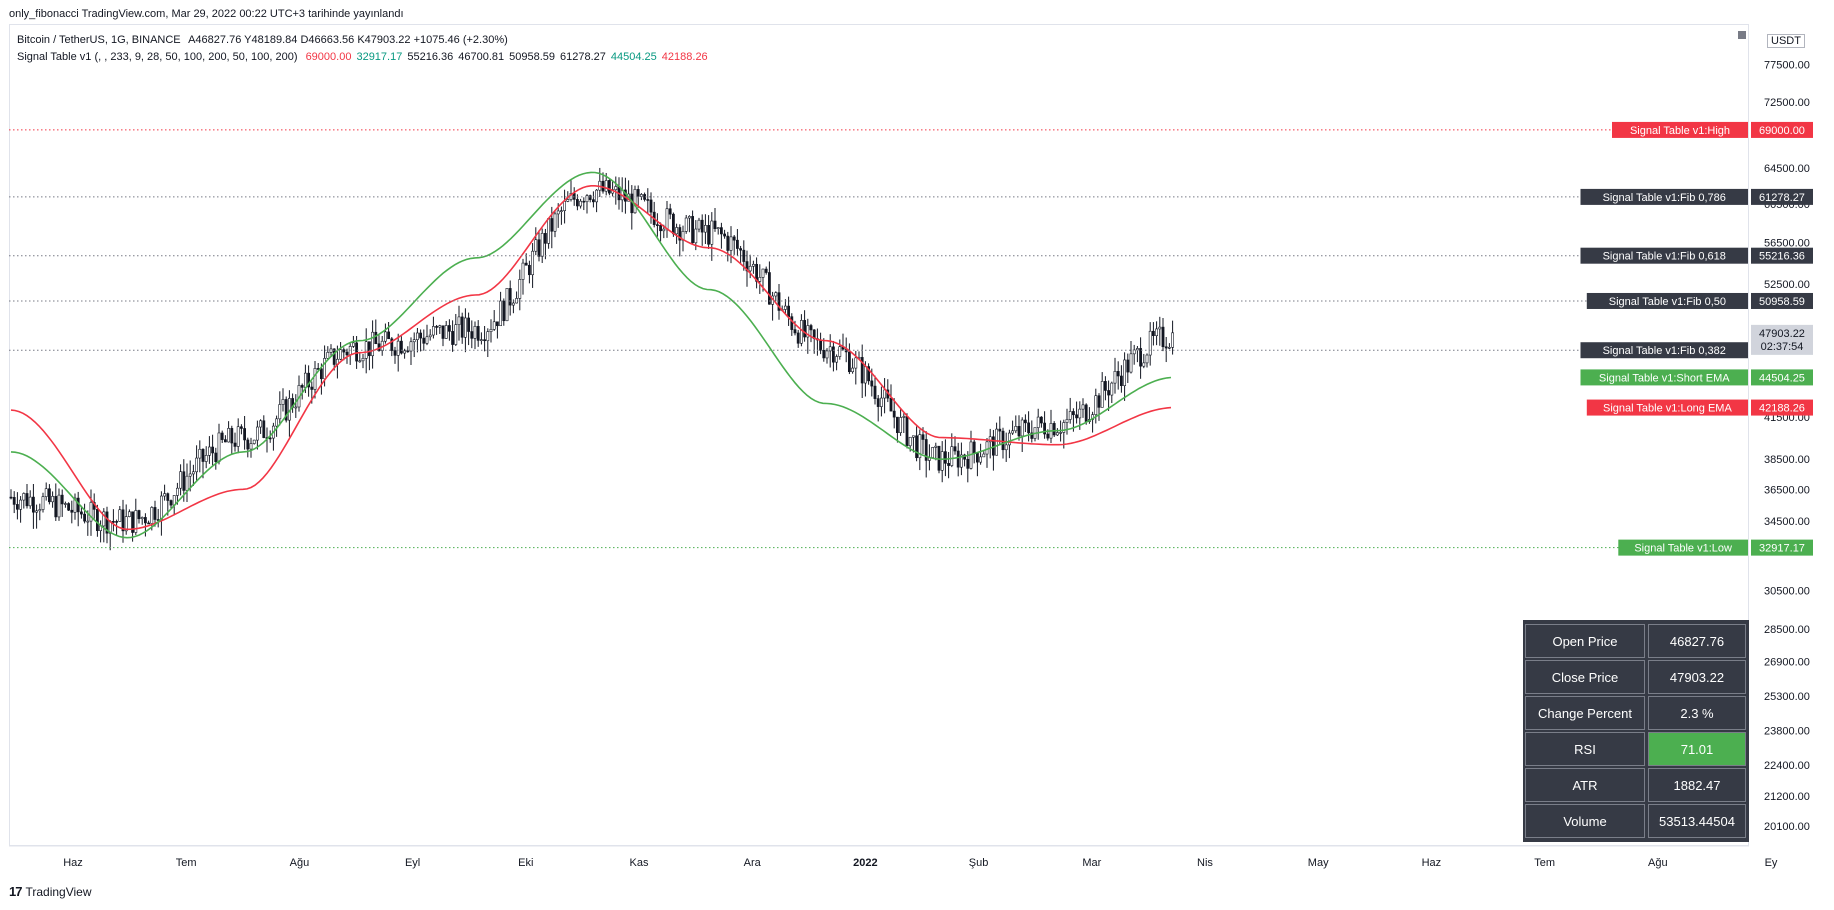  I want to click on indicator-value: 32917.17, so click(379, 57).